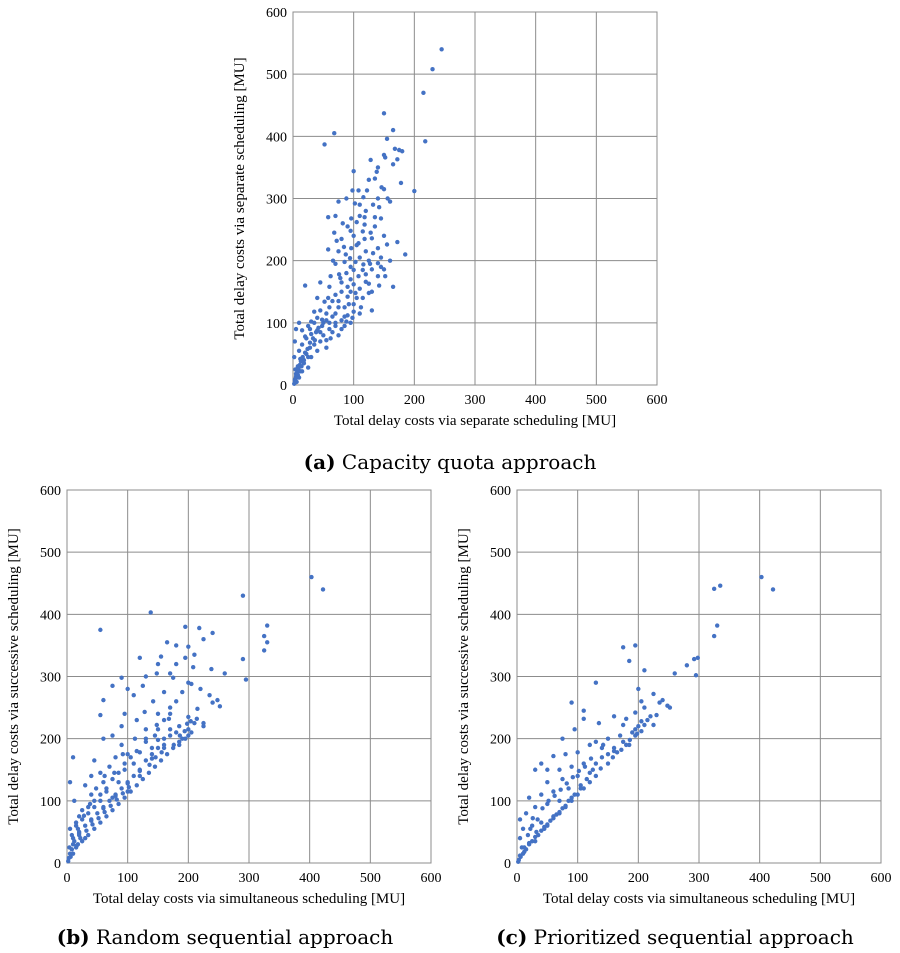 Image resolution: width=900 pixels, height=953 pixels. What do you see at coordinates (577, 878) in the screenshot?
I see `x-tick-label: 100` at bounding box center [577, 878].